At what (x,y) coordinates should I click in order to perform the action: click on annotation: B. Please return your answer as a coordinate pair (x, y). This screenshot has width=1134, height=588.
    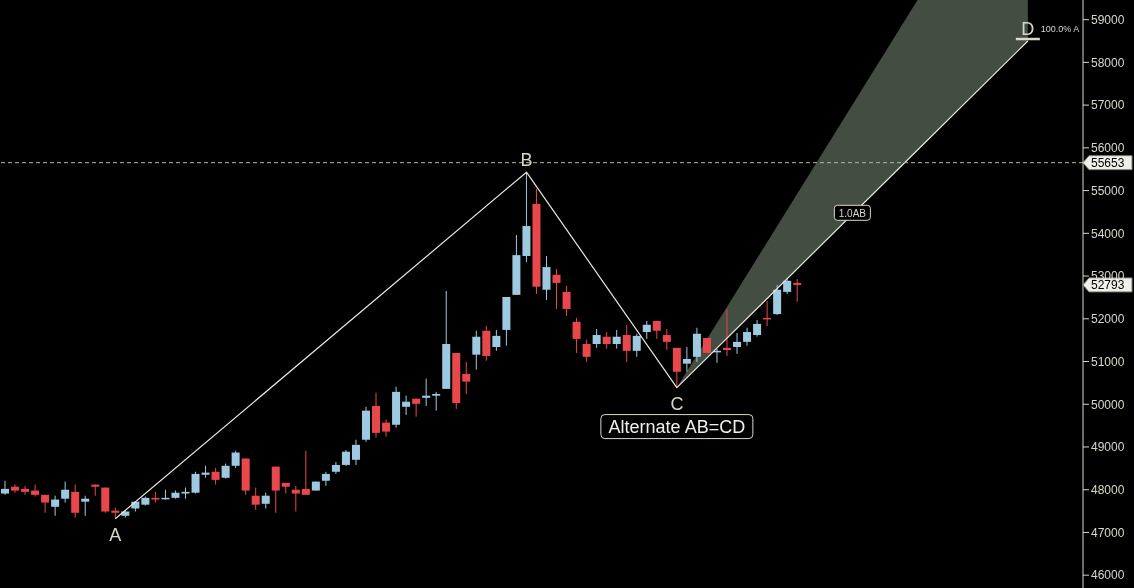
    Looking at the image, I should click on (526, 160).